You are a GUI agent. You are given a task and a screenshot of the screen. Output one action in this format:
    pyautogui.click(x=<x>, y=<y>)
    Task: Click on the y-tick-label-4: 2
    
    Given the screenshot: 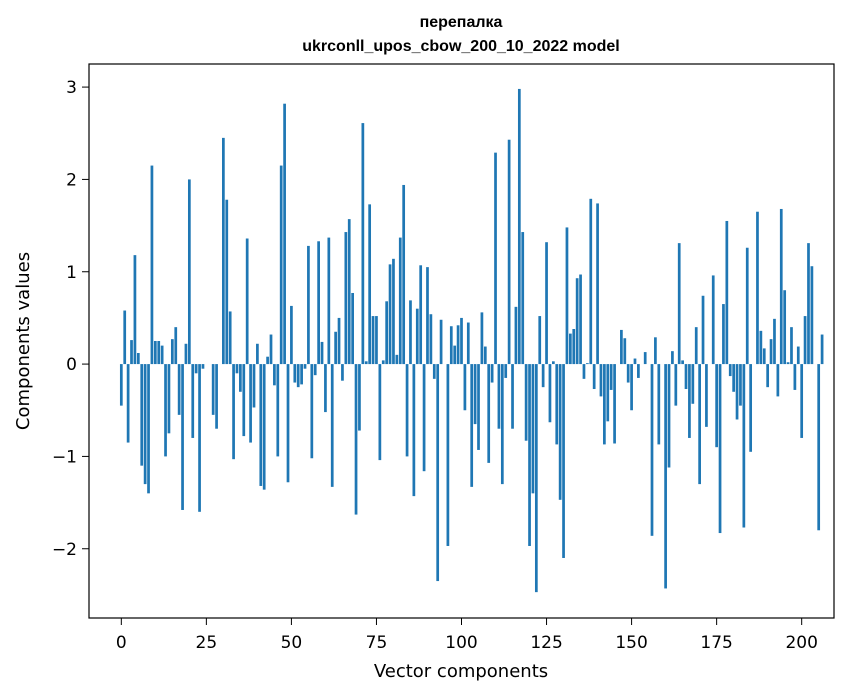 What is the action you would take?
    pyautogui.click(x=71, y=180)
    